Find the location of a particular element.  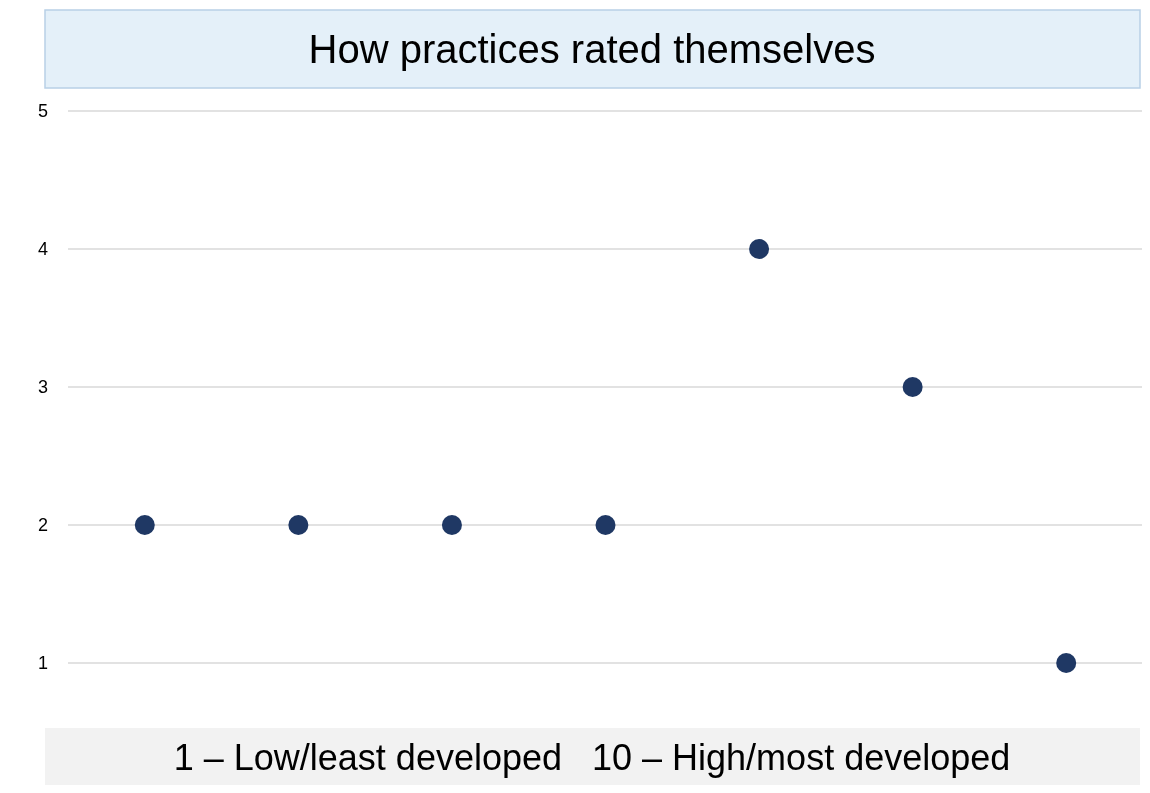

y-tick-label: 2 is located at coordinates (43, 525).